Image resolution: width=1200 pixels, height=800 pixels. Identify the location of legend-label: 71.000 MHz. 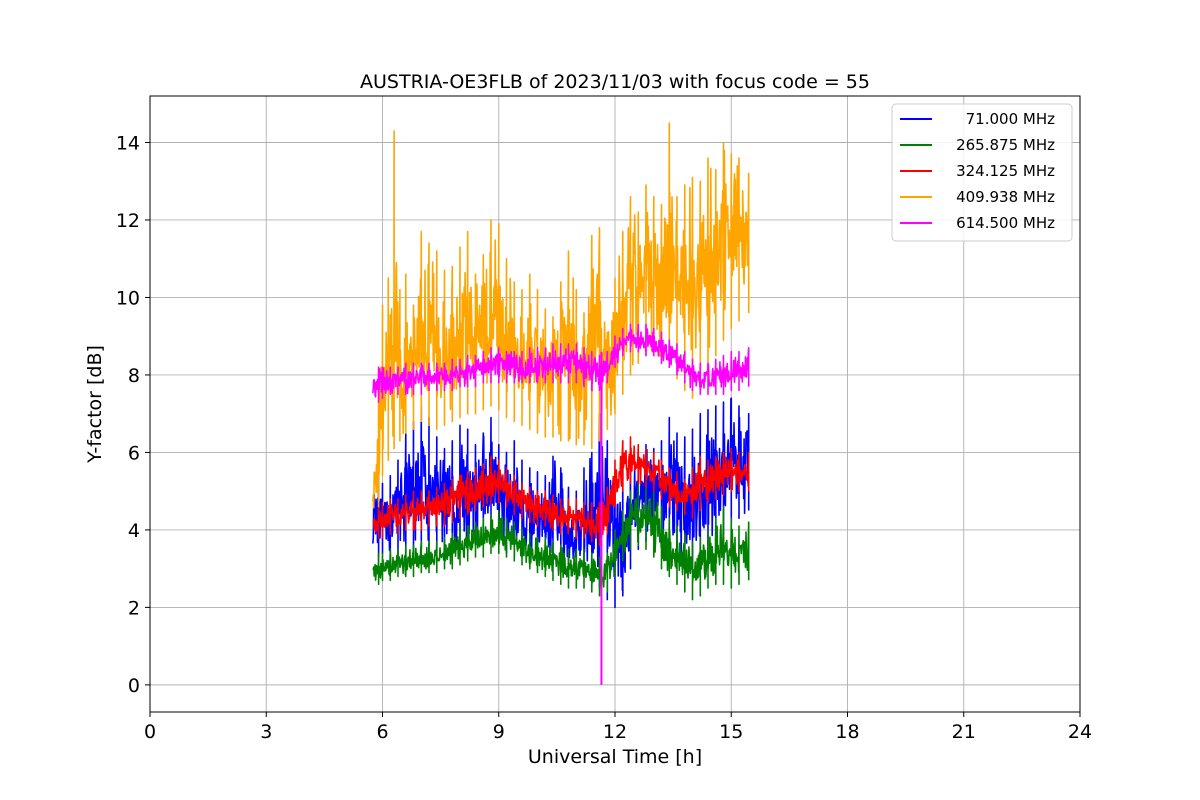
(1010, 119).